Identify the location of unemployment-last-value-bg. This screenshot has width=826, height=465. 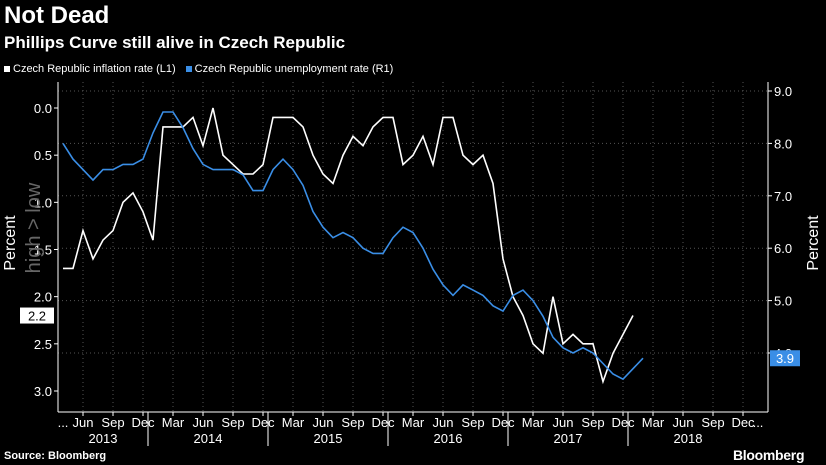
(785, 358).